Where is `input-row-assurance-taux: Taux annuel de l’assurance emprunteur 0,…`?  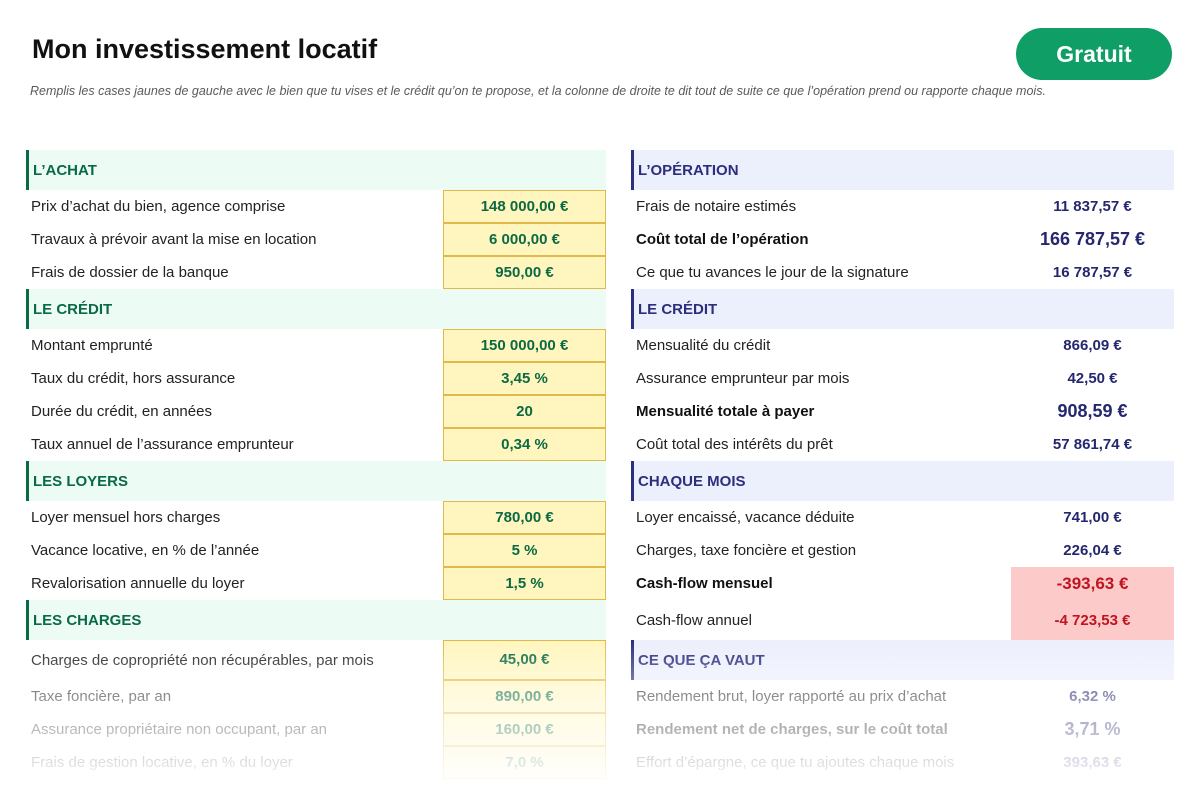 input-row-assurance-taux: Taux annuel de l’assurance emprunteur 0,… is located at coordinates (316, 444).